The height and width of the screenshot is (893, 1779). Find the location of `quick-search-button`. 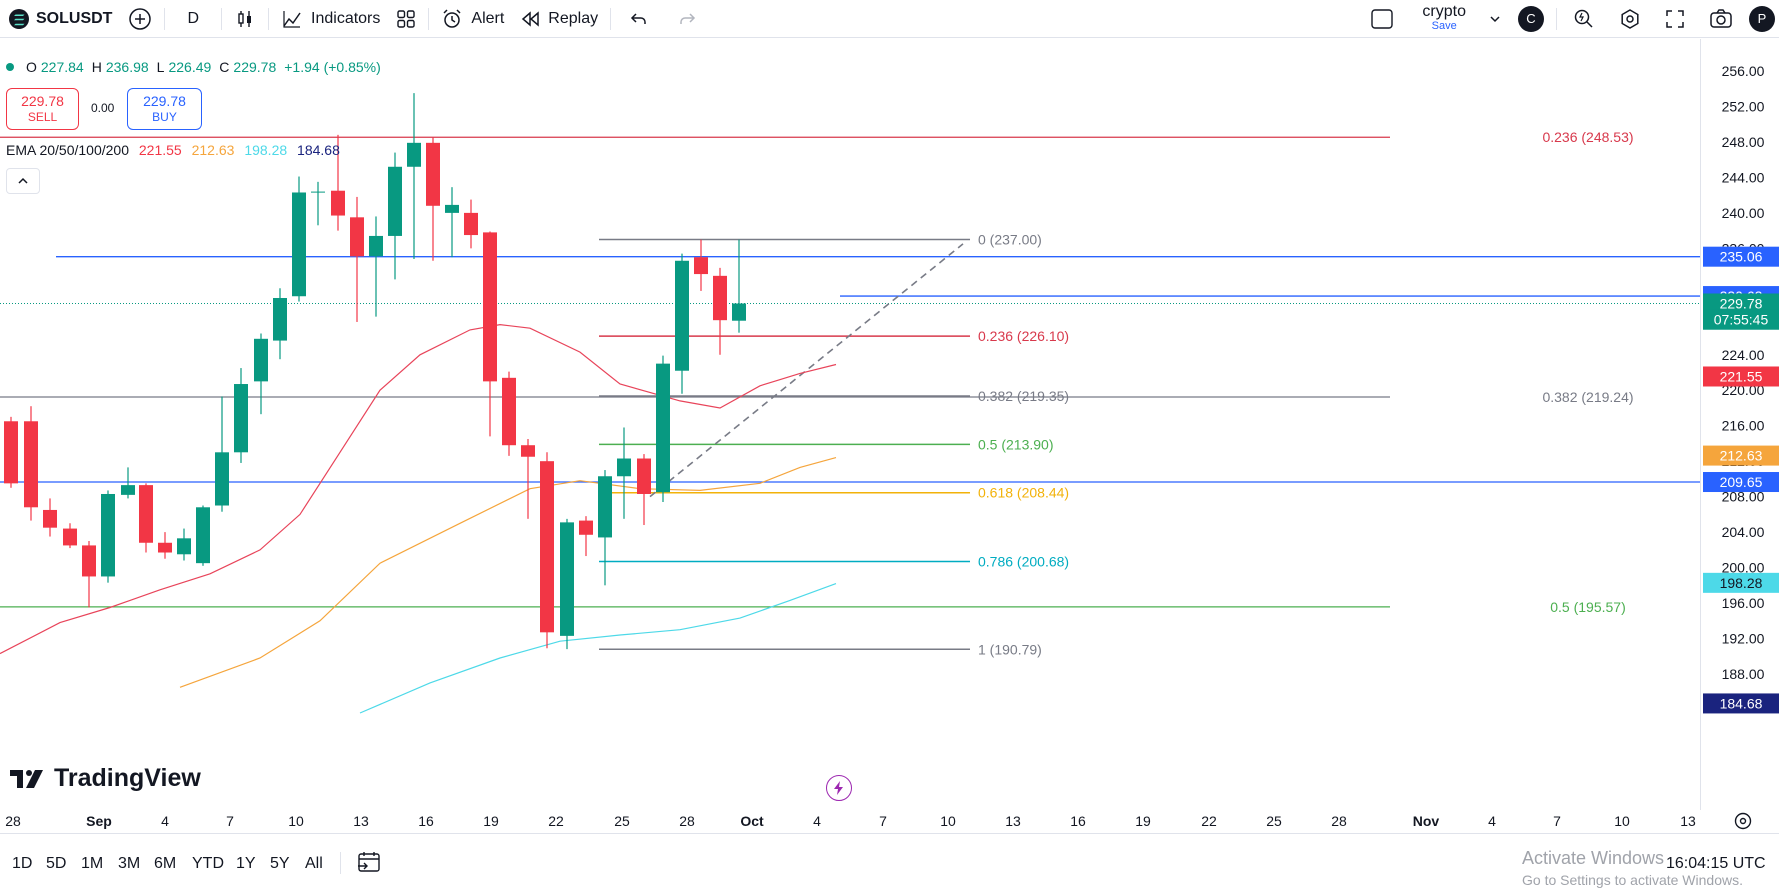

quick-search-button is located at coordinates (1584, 19).